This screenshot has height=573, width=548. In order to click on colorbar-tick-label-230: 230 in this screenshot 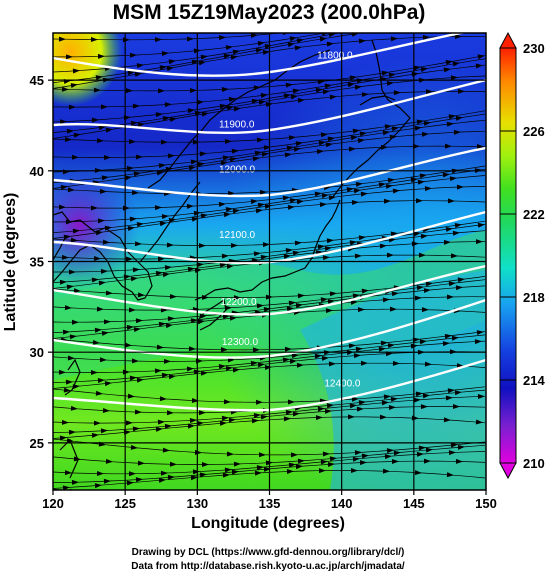, I will do `click(534, 48)`.